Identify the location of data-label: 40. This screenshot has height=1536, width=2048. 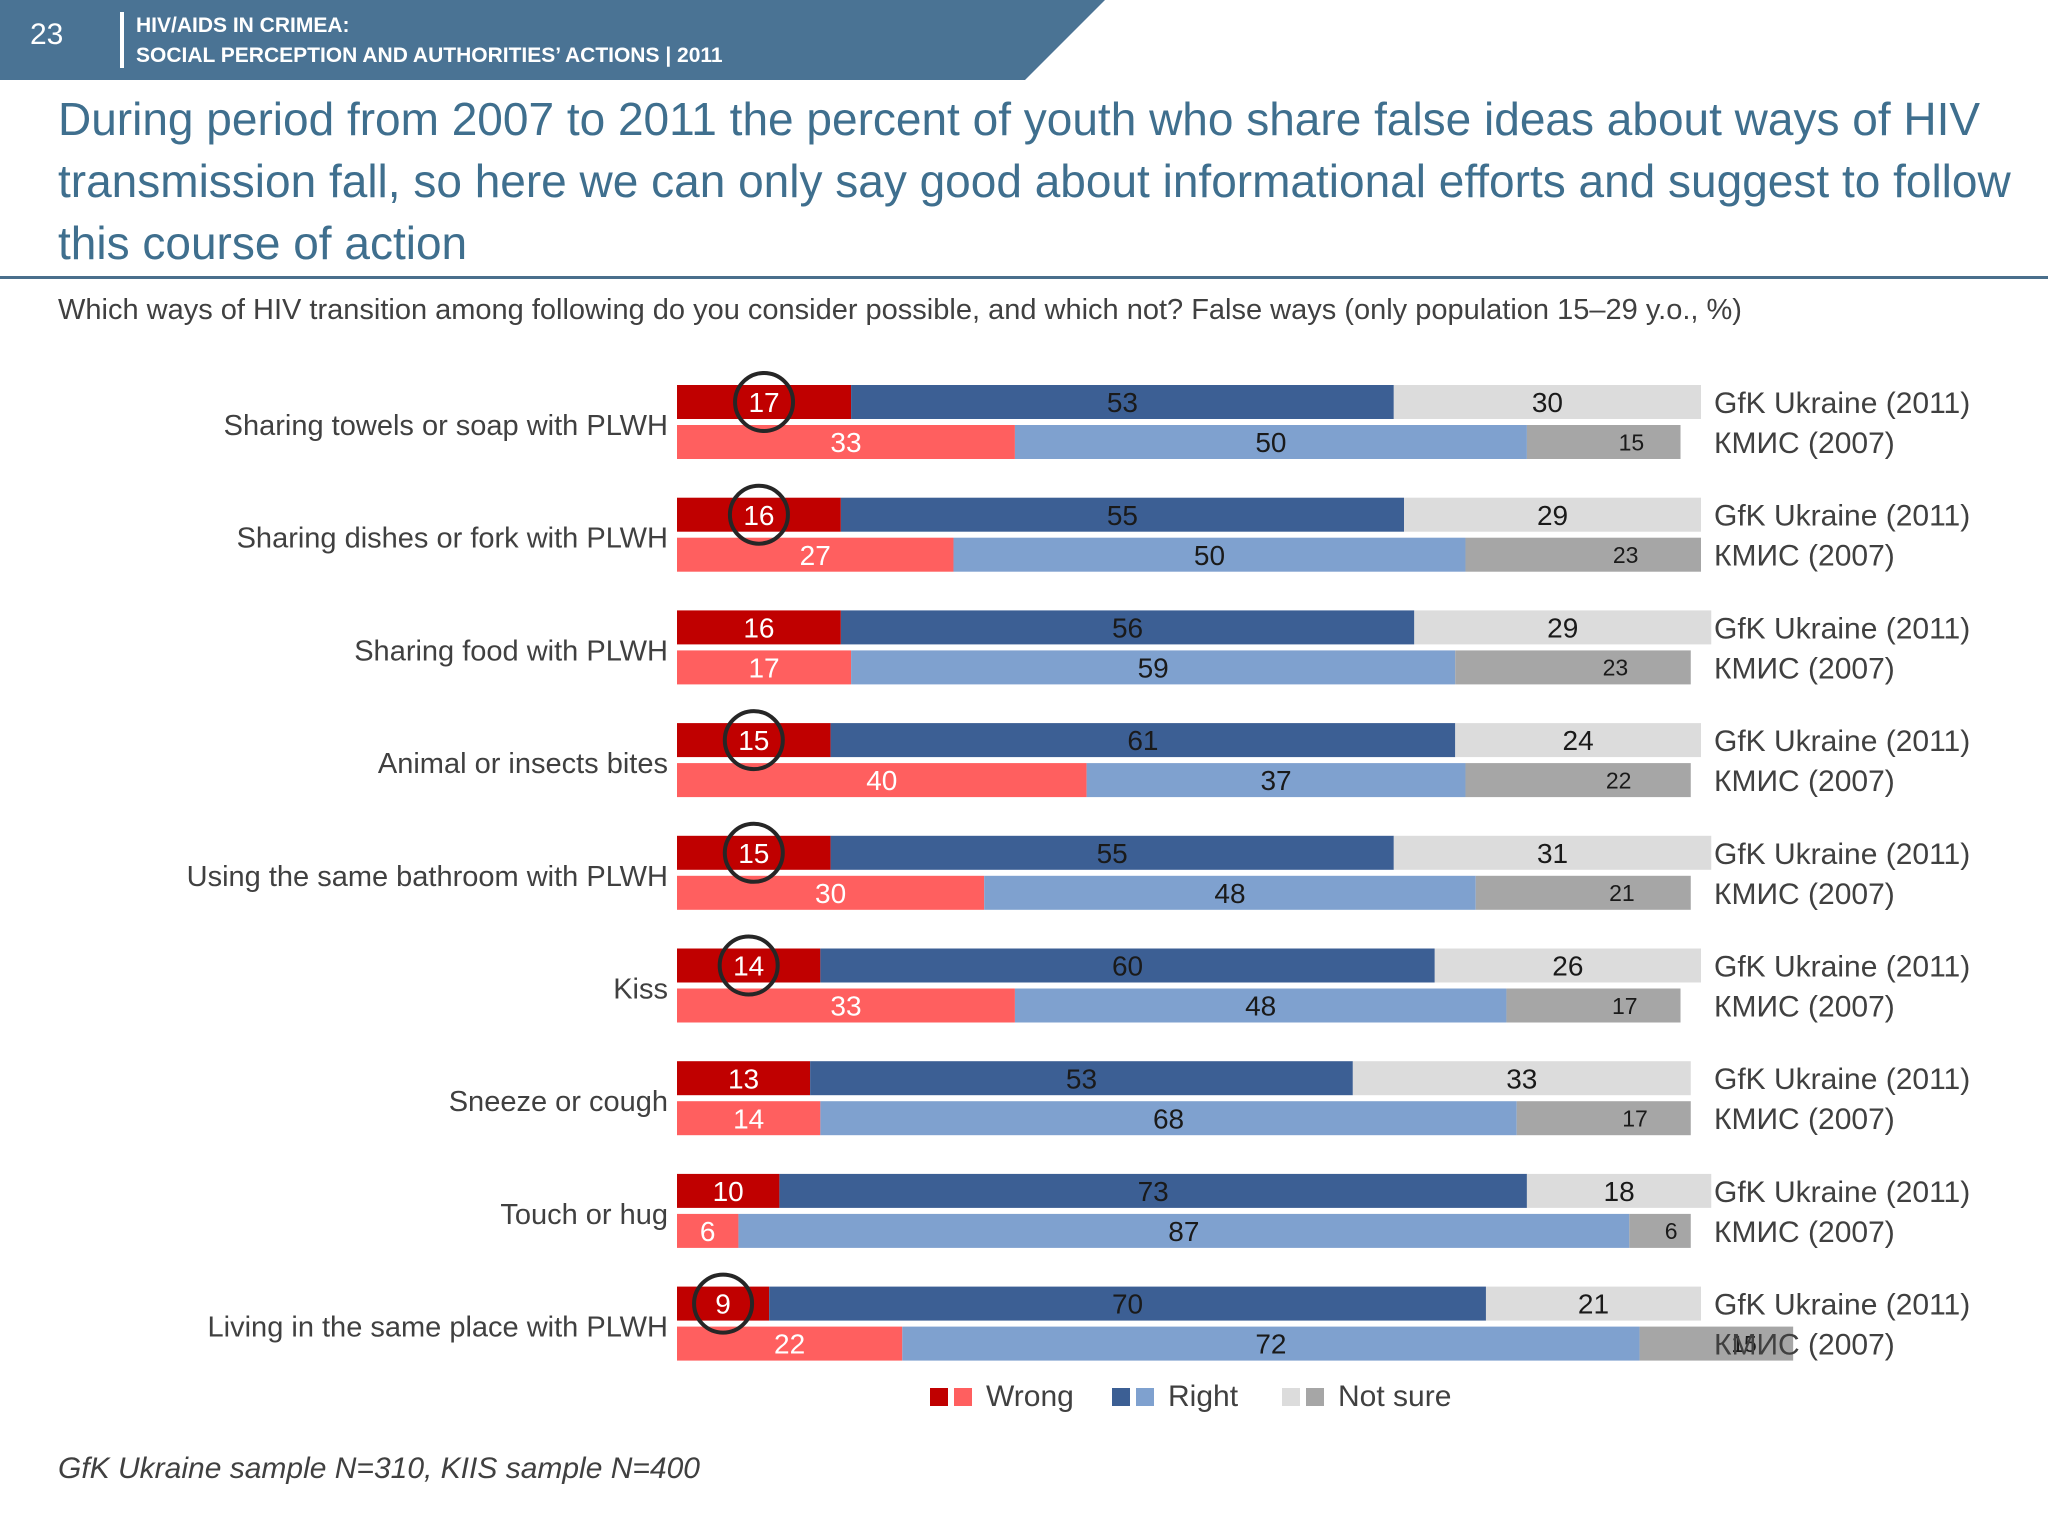
(881, 780).